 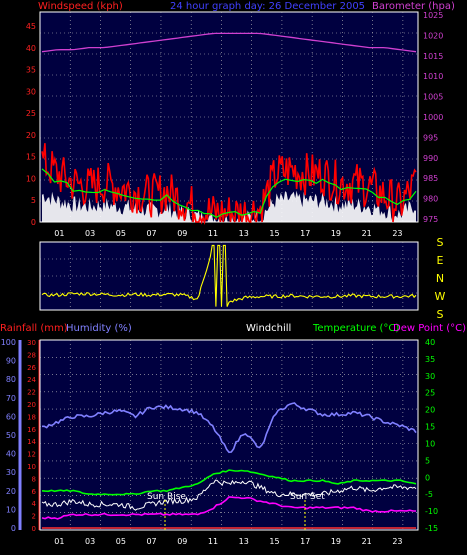 What do you see at coordinates (31, 70) in the screenshot?
I see `windspeed-tick-label: 35` at bounding box center [31, 70].